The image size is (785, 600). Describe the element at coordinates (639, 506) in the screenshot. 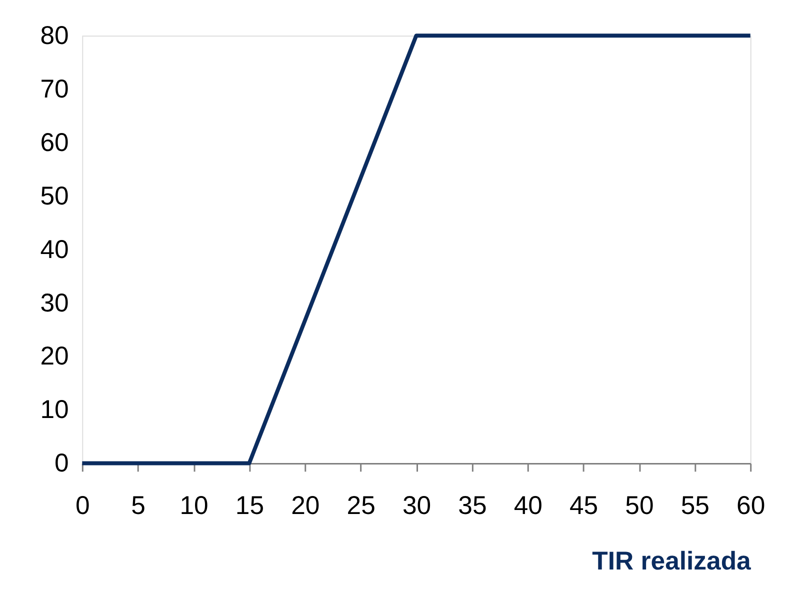

I see `x-tick-label: 50` at that location.